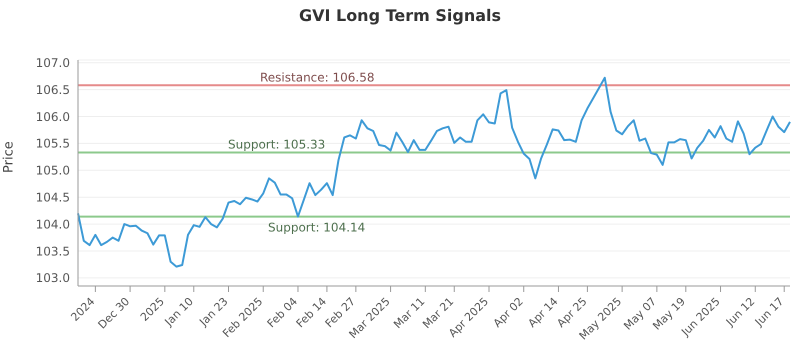 Image resolution: width=800 pixels, height=350 pixels. Describe the element at coordinates (53, 63) in the screenshot. I see `y-tick-label: 107.0` at that location.